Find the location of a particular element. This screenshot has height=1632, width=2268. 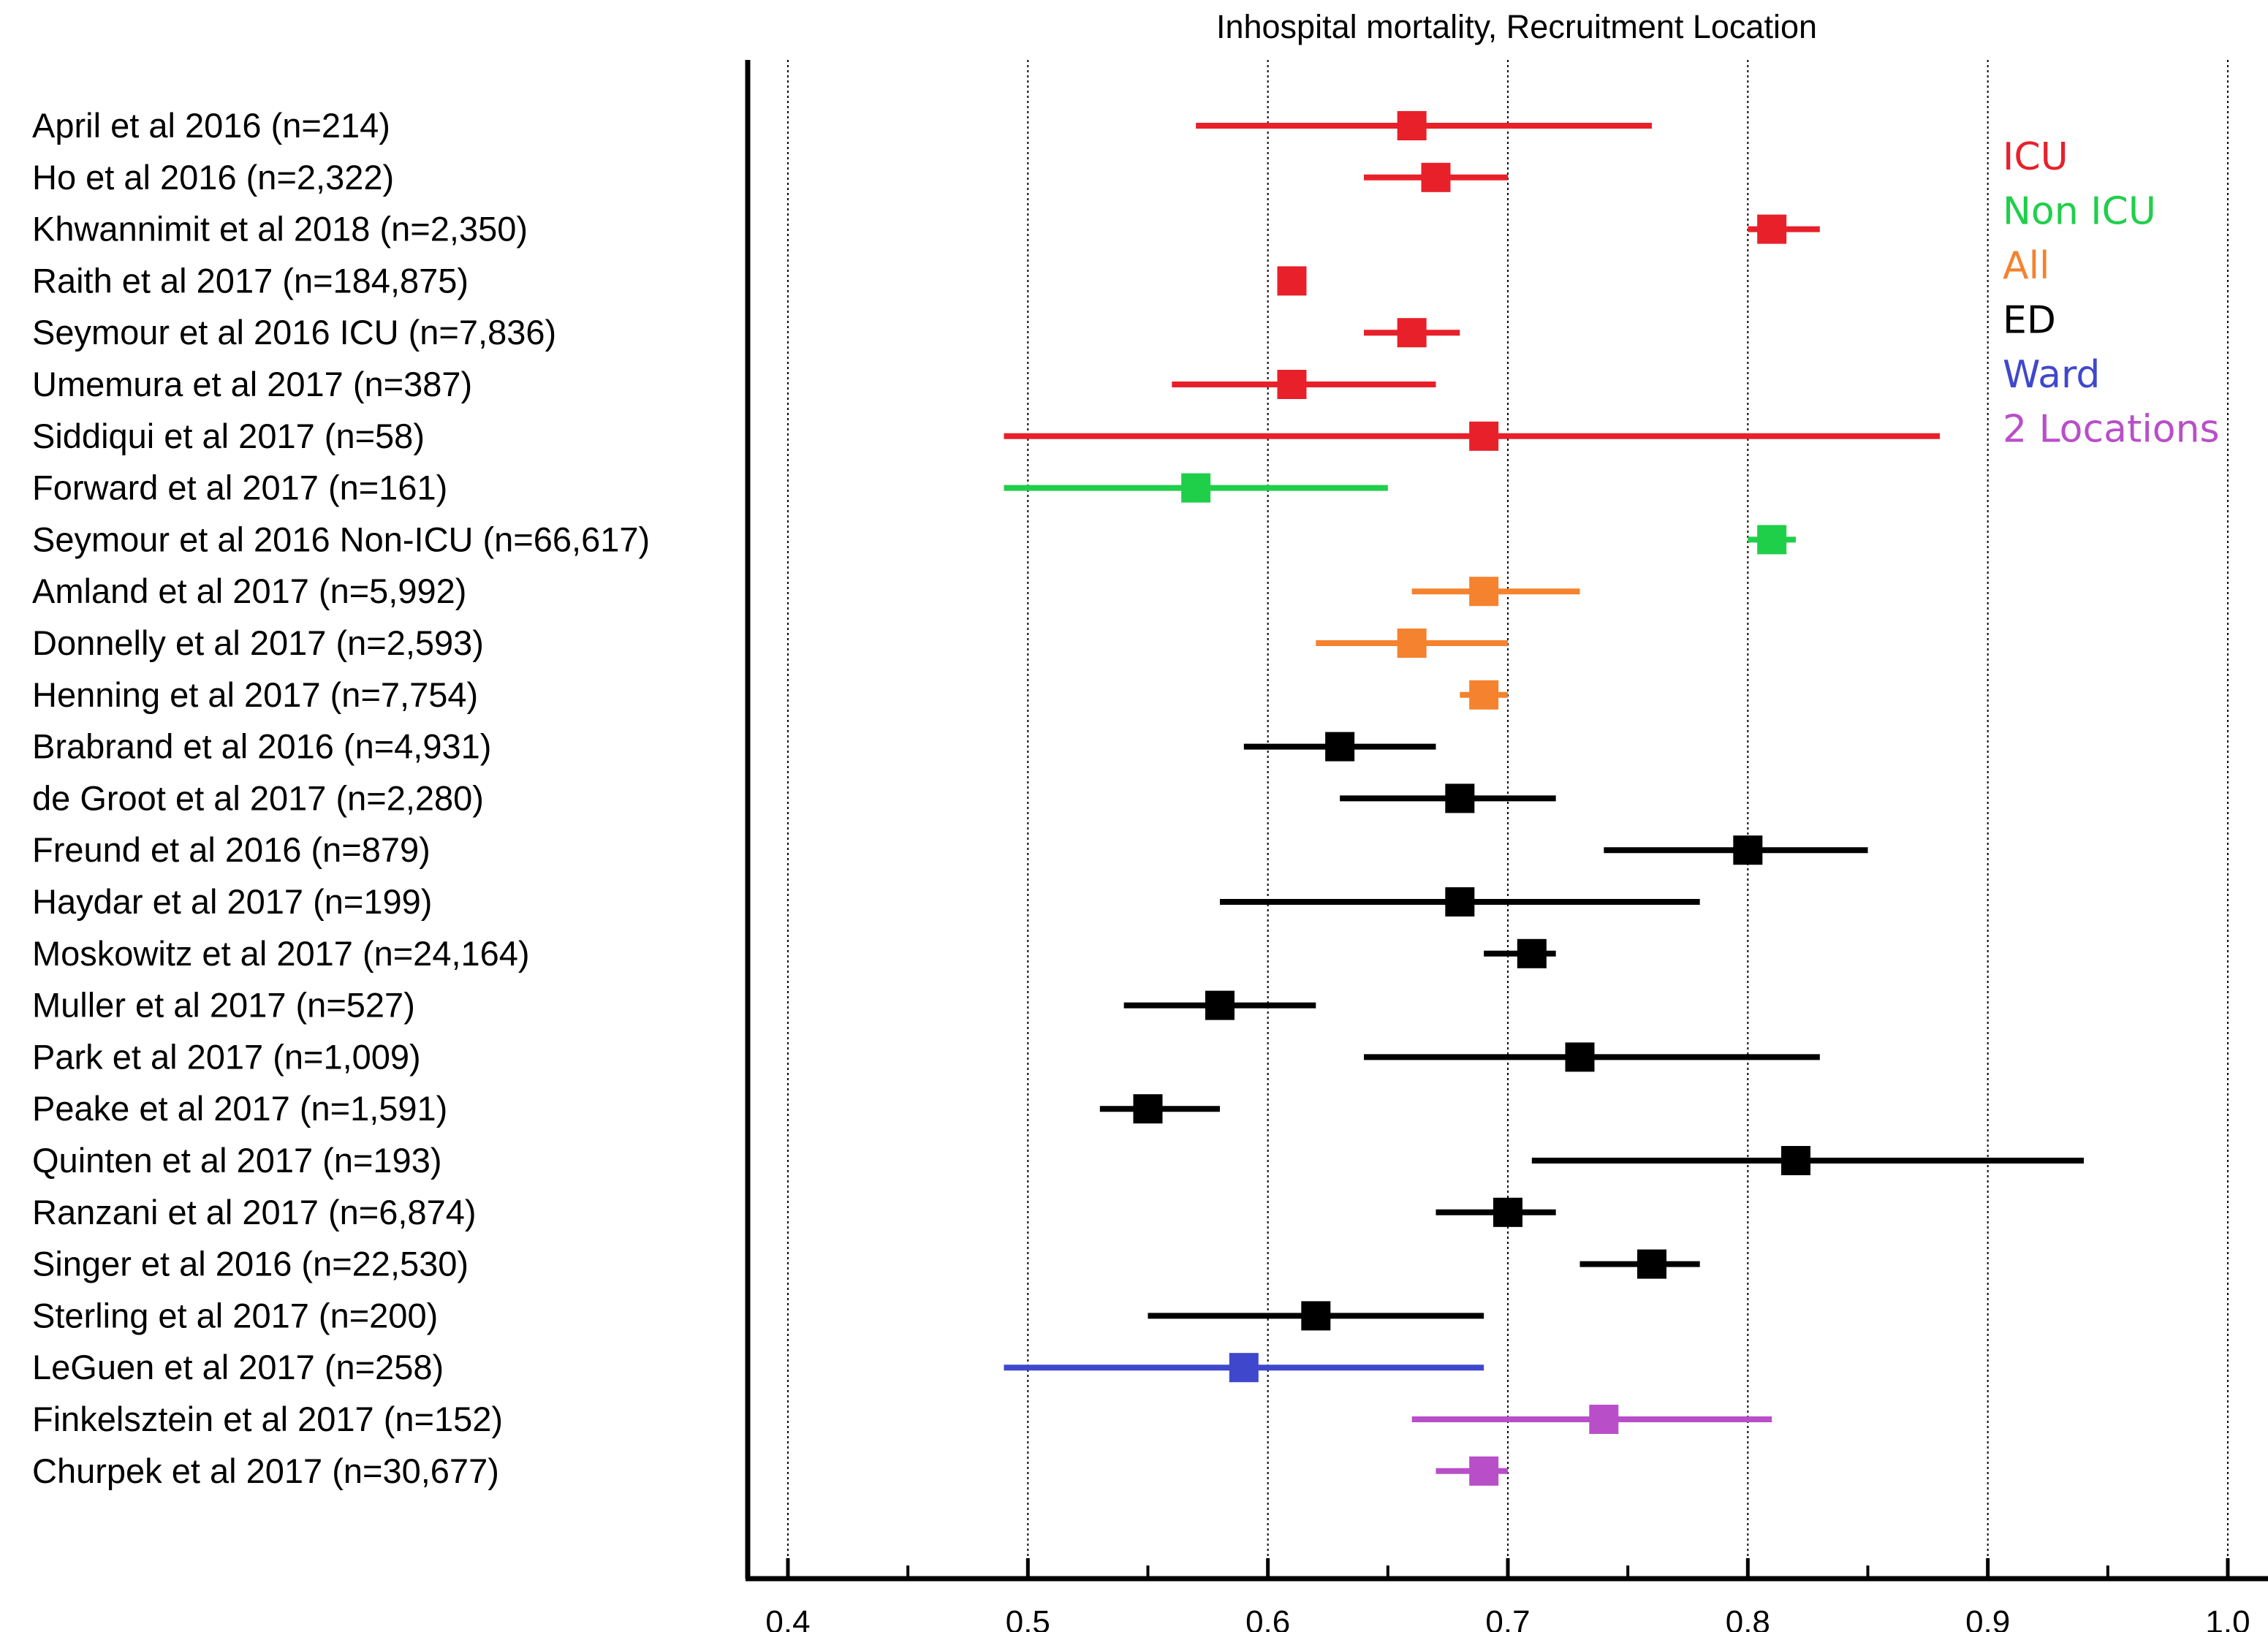

study-label: April et al 2016 (n=214) is located at coordinates (211, 125).